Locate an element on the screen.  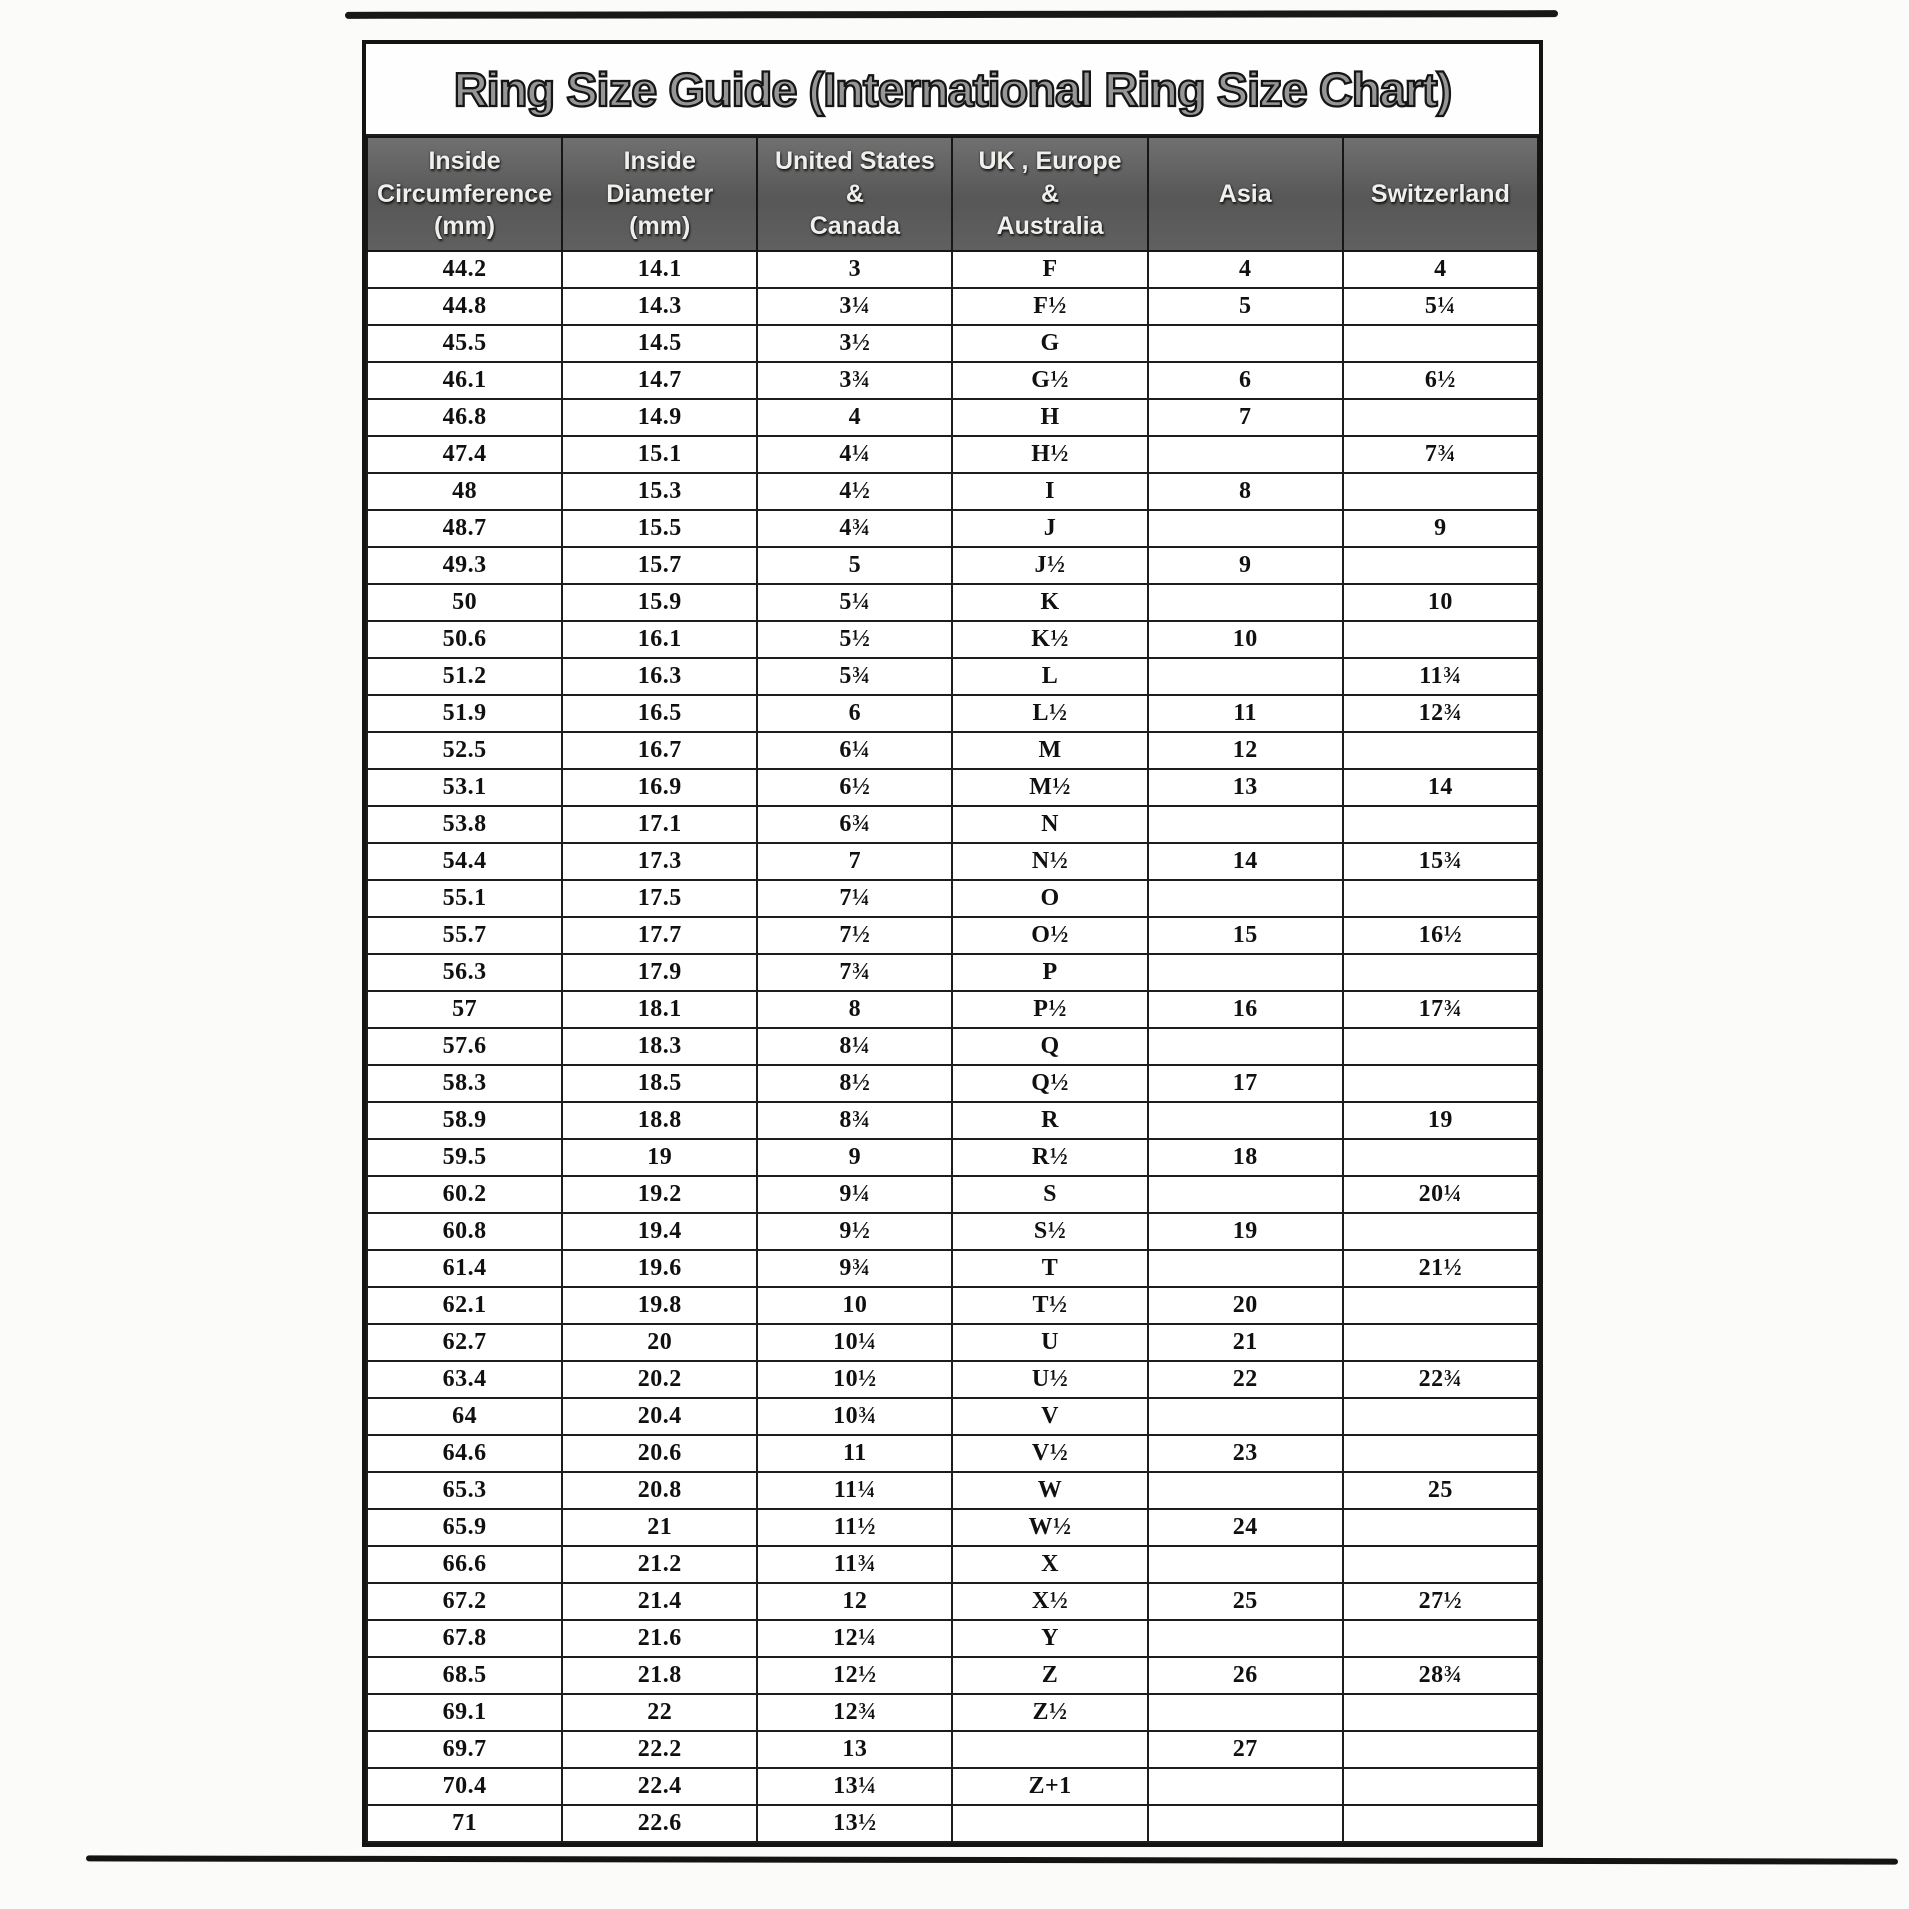
header-line: & is located at coordinates (1050, 193).